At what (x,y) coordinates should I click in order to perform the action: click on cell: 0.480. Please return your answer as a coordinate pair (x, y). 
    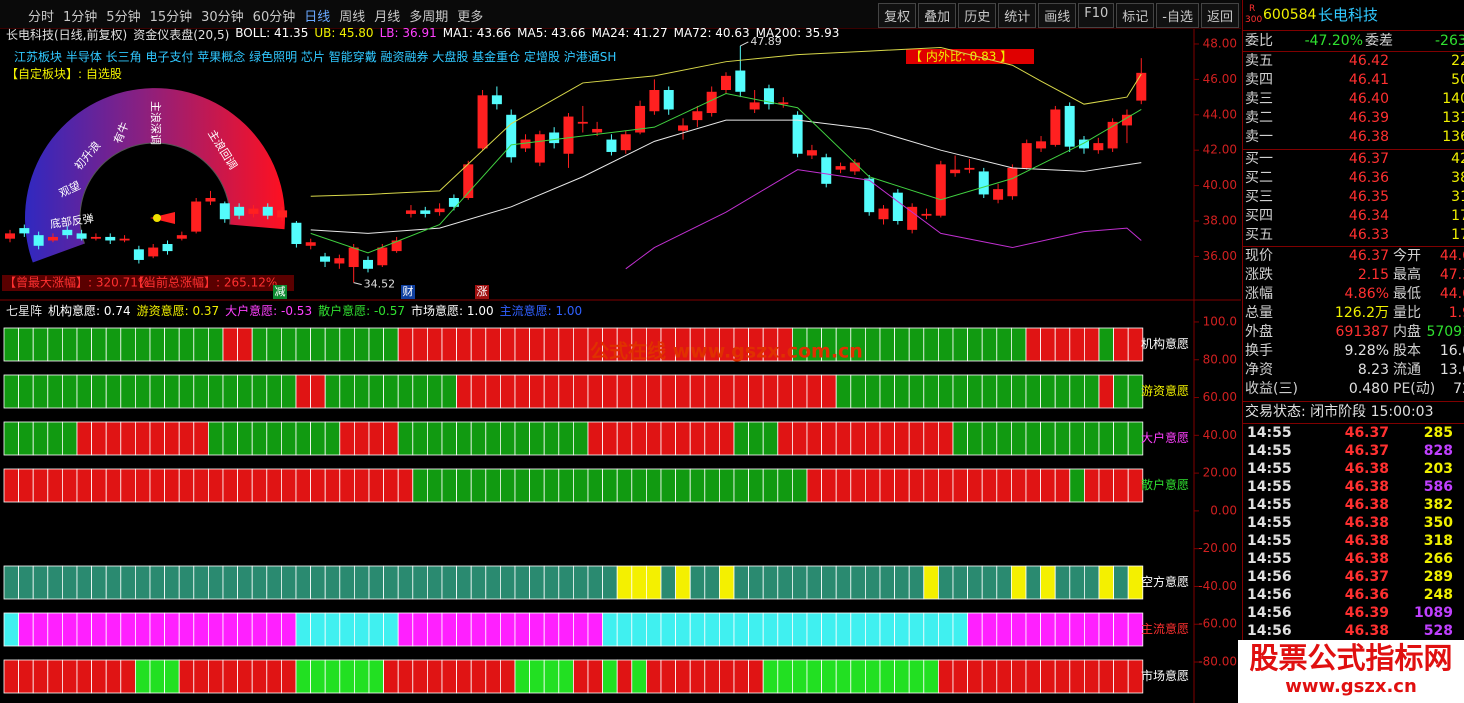
    Looking at the image, I should click on (1368, 389).